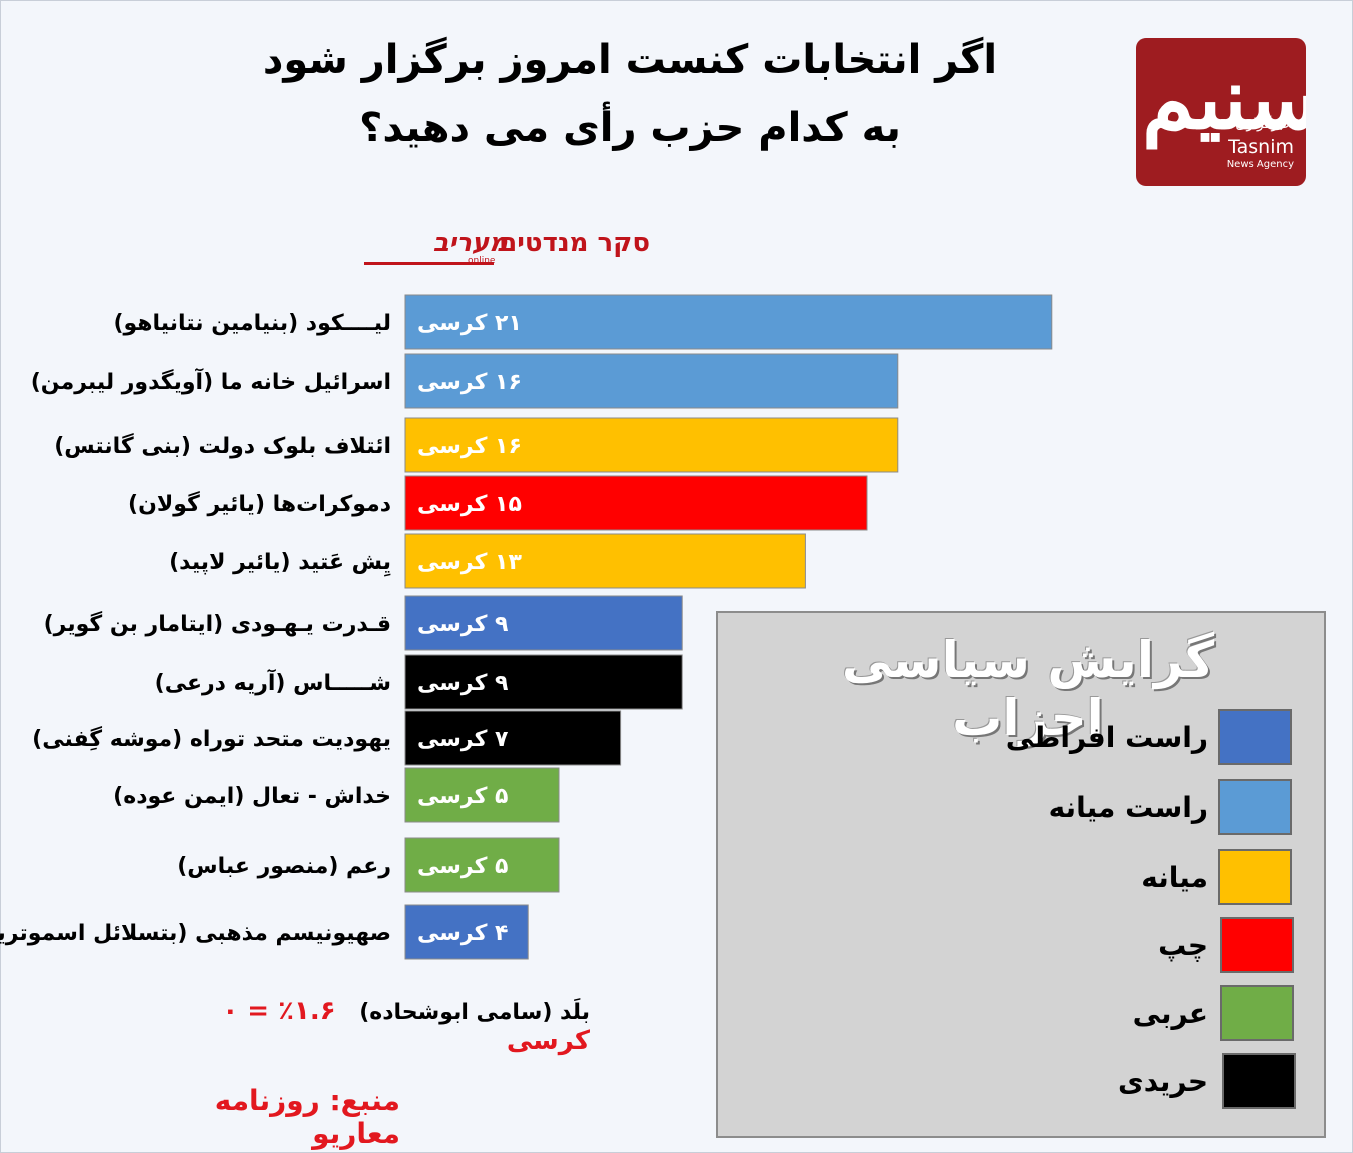 The width and height of the screenshot is (1353, 1153). Describe the element at coordinates (1170, 1013) in the screenshot. I see `legend-label: عربی` at that location.